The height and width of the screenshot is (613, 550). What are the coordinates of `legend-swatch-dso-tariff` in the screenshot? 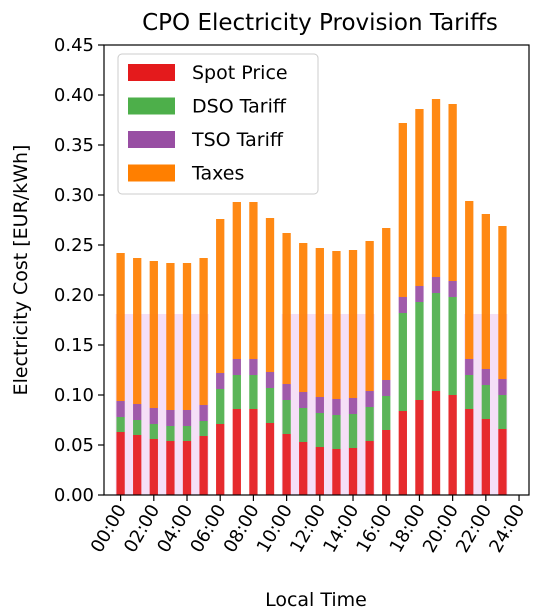 It's located at (151, 106).